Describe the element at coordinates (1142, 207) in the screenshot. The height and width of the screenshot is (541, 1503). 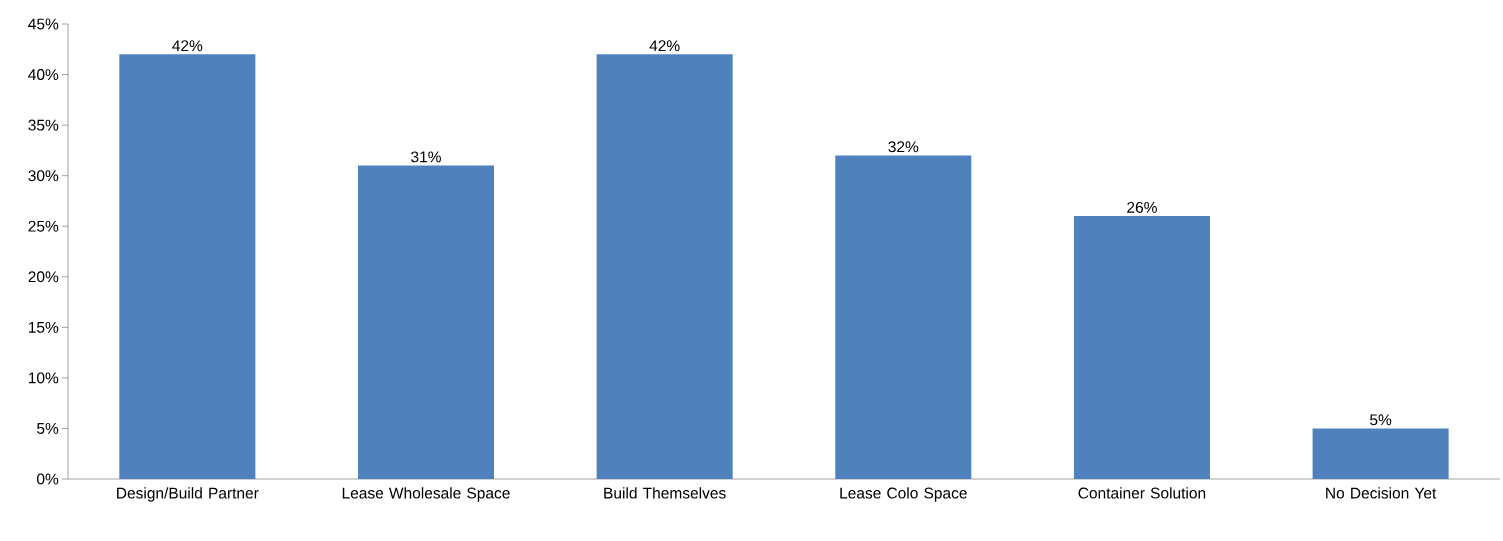
I see `data-label: 26%` at that location.